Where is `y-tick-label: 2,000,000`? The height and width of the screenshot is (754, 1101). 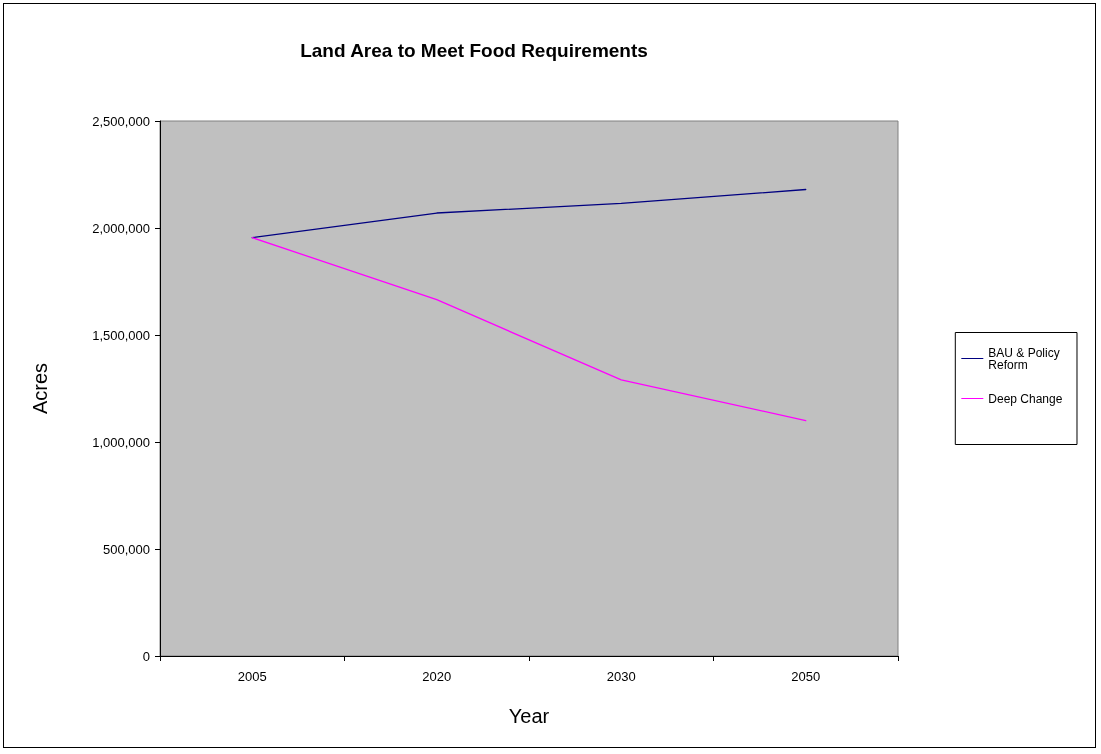
y-tick-label: 2,000,000 is located at coordinates (121, 228).